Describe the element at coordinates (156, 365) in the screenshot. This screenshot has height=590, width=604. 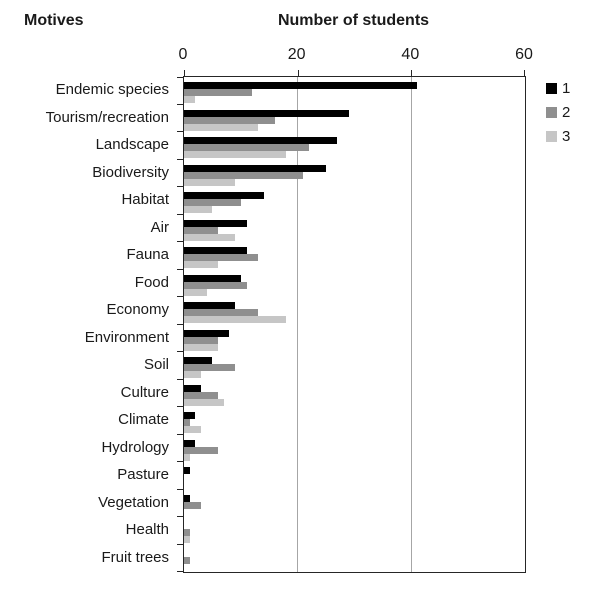
I see `category-label-soil: Soil` at that location.